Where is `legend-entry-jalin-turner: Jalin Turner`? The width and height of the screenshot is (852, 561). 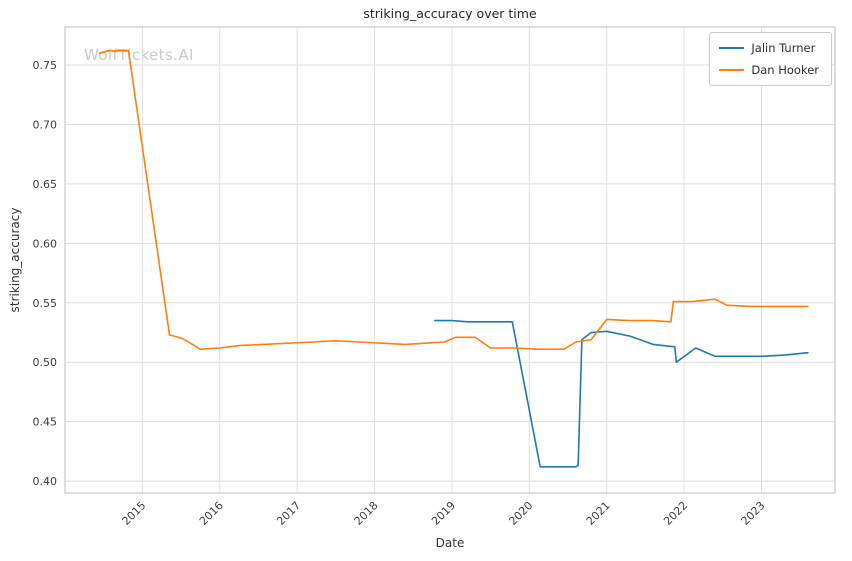 legend-entry-jalin-turner: Jalin Turner is located at coordinates (769, 48).